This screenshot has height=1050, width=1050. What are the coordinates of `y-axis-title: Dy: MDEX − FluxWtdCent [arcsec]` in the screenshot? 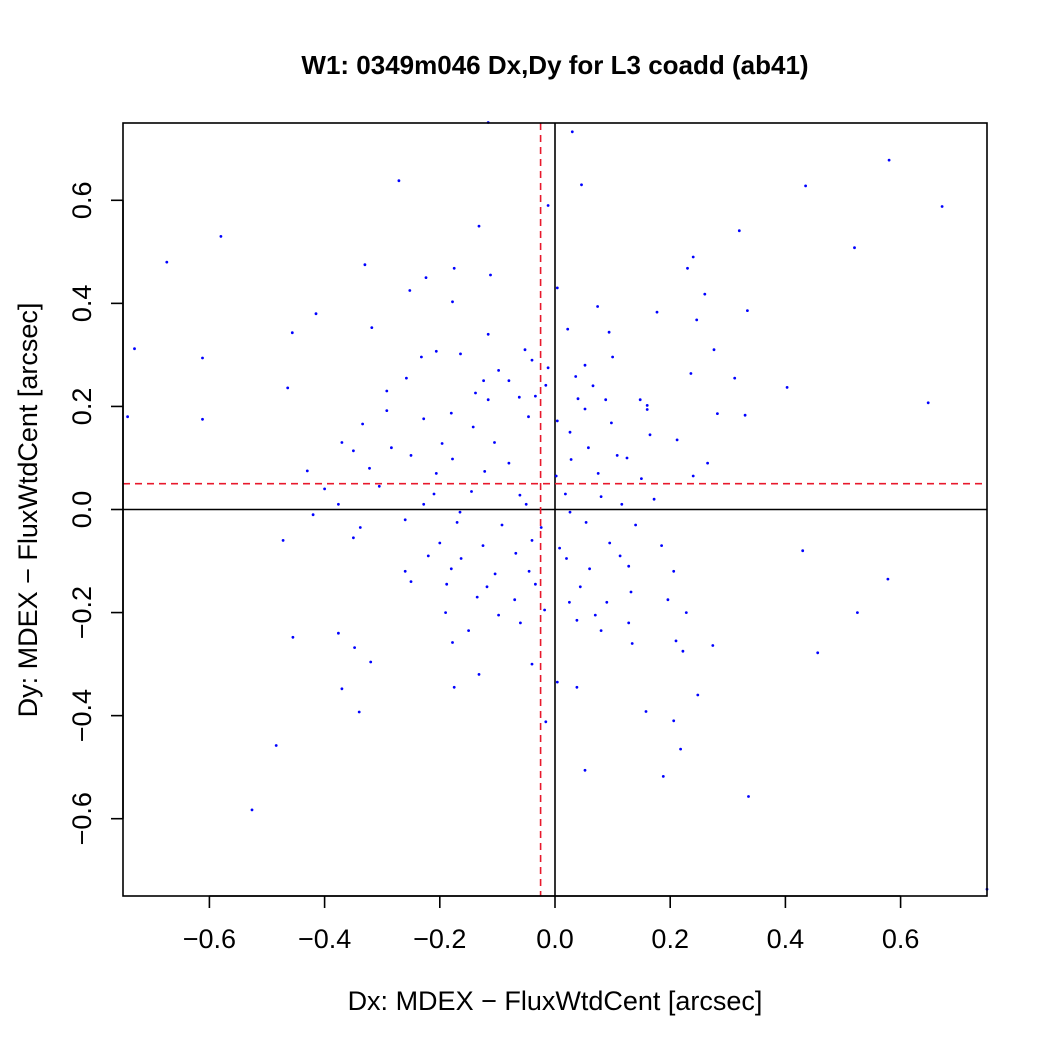 It's located at (28, 510).